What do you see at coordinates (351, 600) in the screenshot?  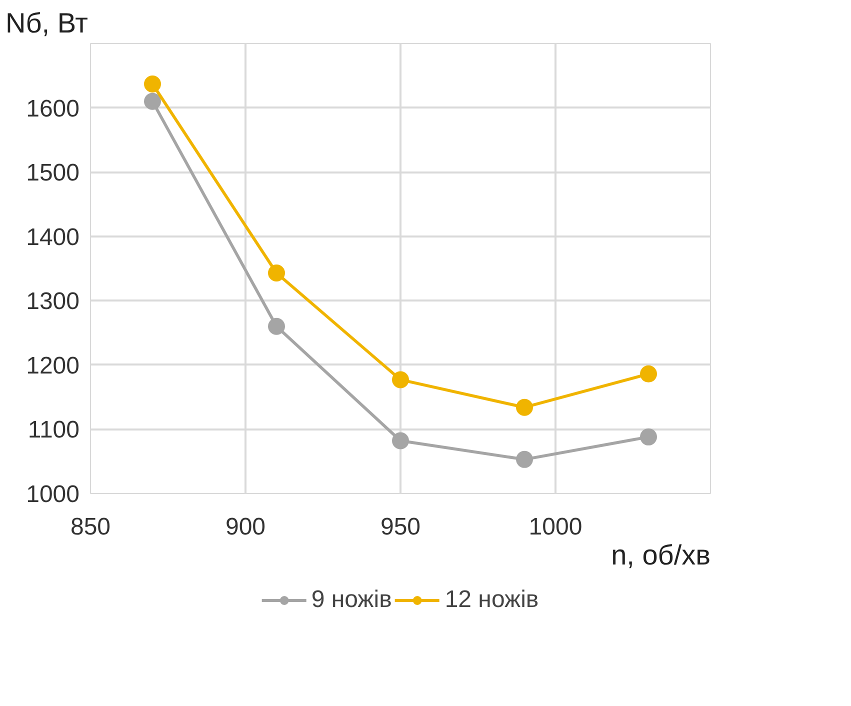 I see `legend-label: 9 ножів` at bounding box center [351, 600].